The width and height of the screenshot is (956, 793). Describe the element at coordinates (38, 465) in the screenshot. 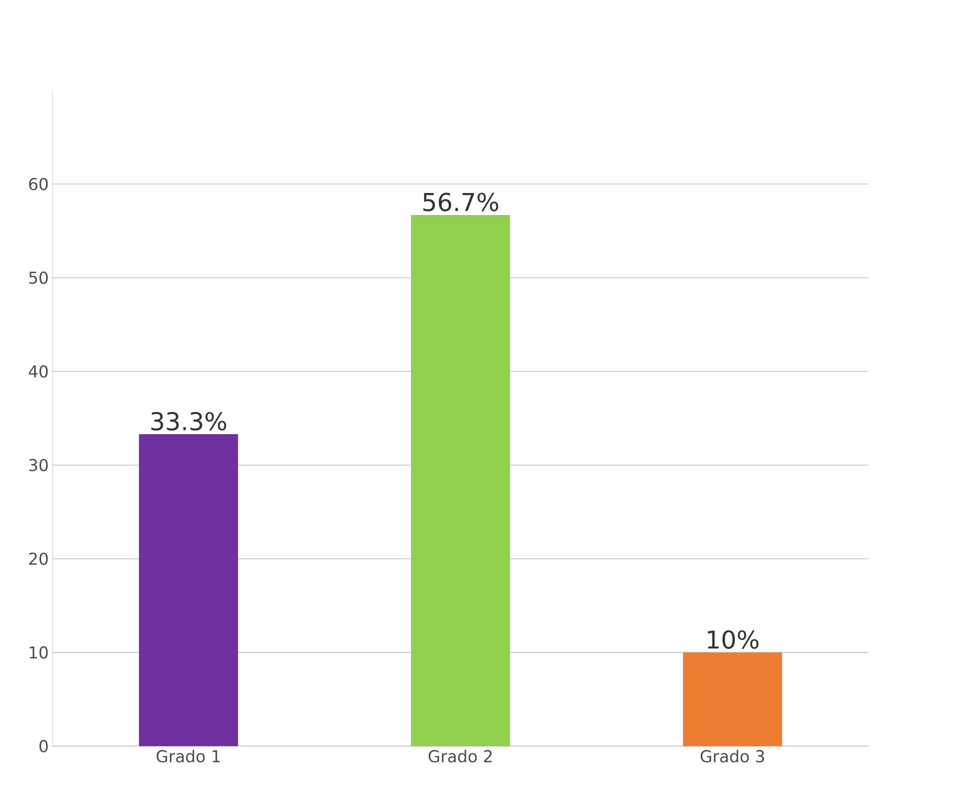

I see `y-tick-label: 30` at that location.